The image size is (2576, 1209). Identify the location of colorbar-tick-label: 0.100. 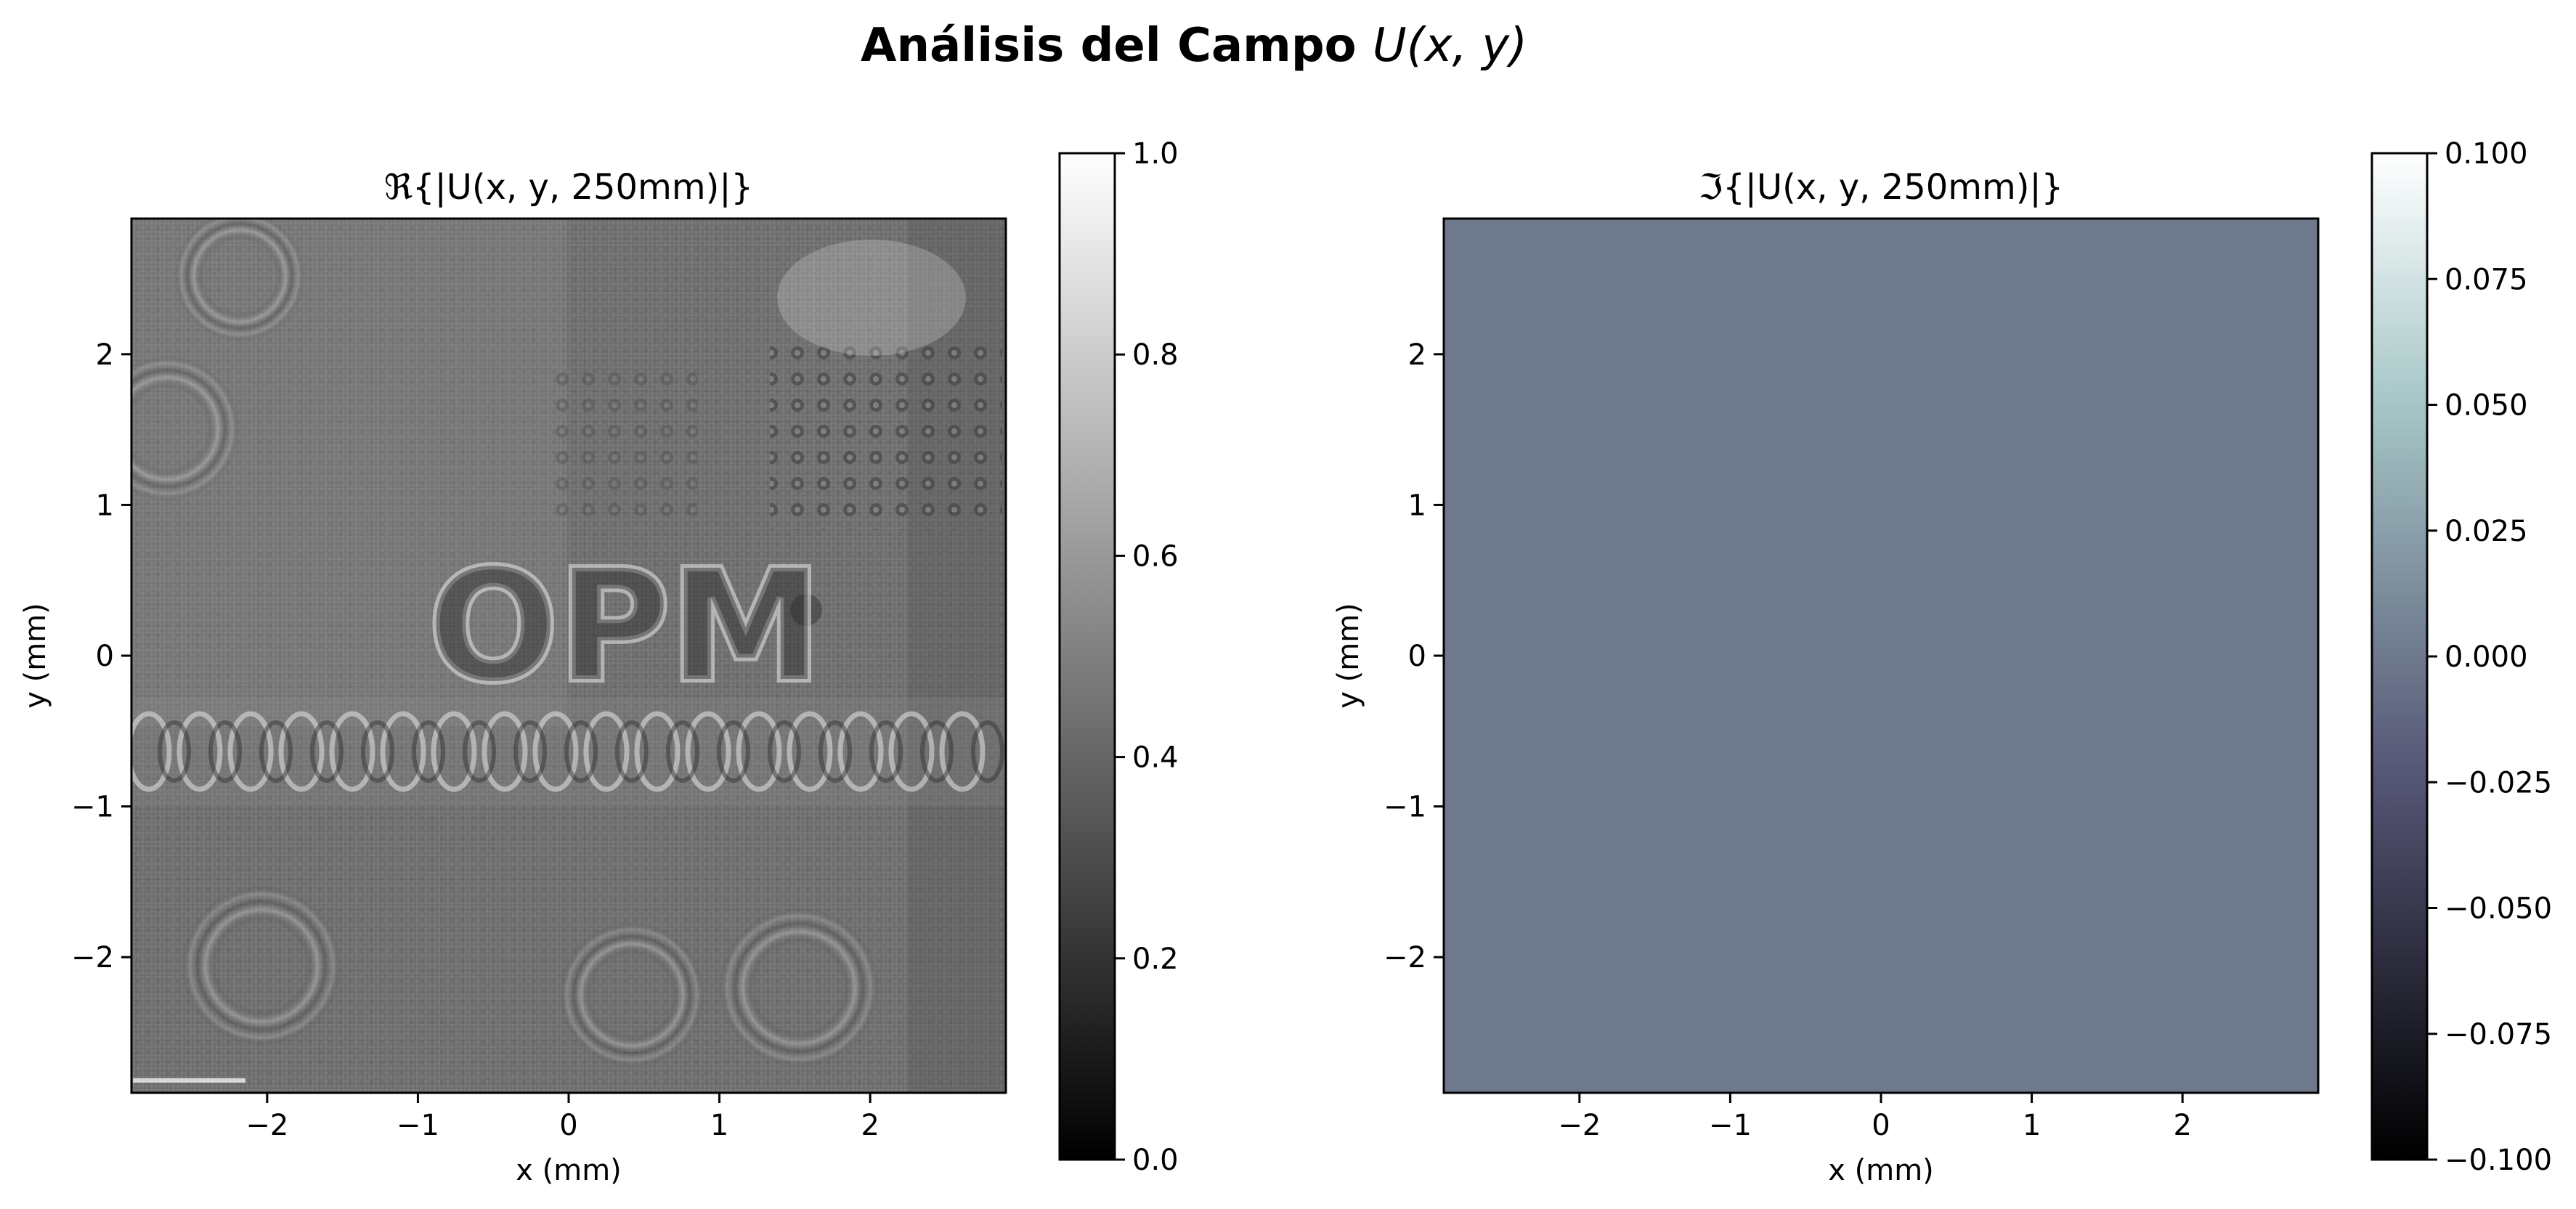
(2486, 154).